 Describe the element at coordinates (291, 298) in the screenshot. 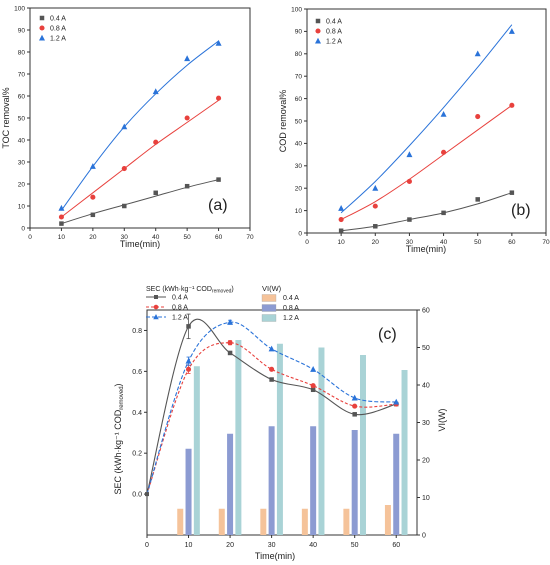

I see `c-legend-bar-label: 0.4 A` at that location.